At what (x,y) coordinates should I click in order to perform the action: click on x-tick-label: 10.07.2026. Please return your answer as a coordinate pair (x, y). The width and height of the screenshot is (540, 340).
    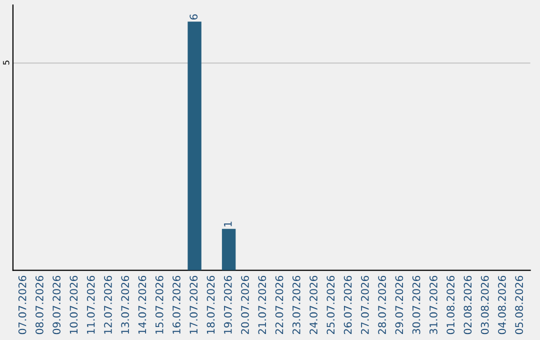
    Looking at the image, I should click on (74, 305).